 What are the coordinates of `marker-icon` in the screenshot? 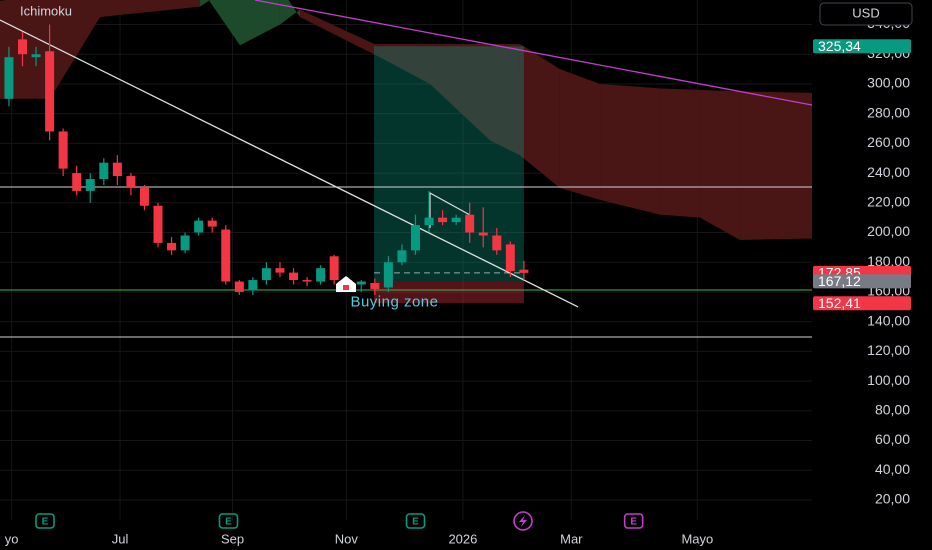 It's located at (346, 284).